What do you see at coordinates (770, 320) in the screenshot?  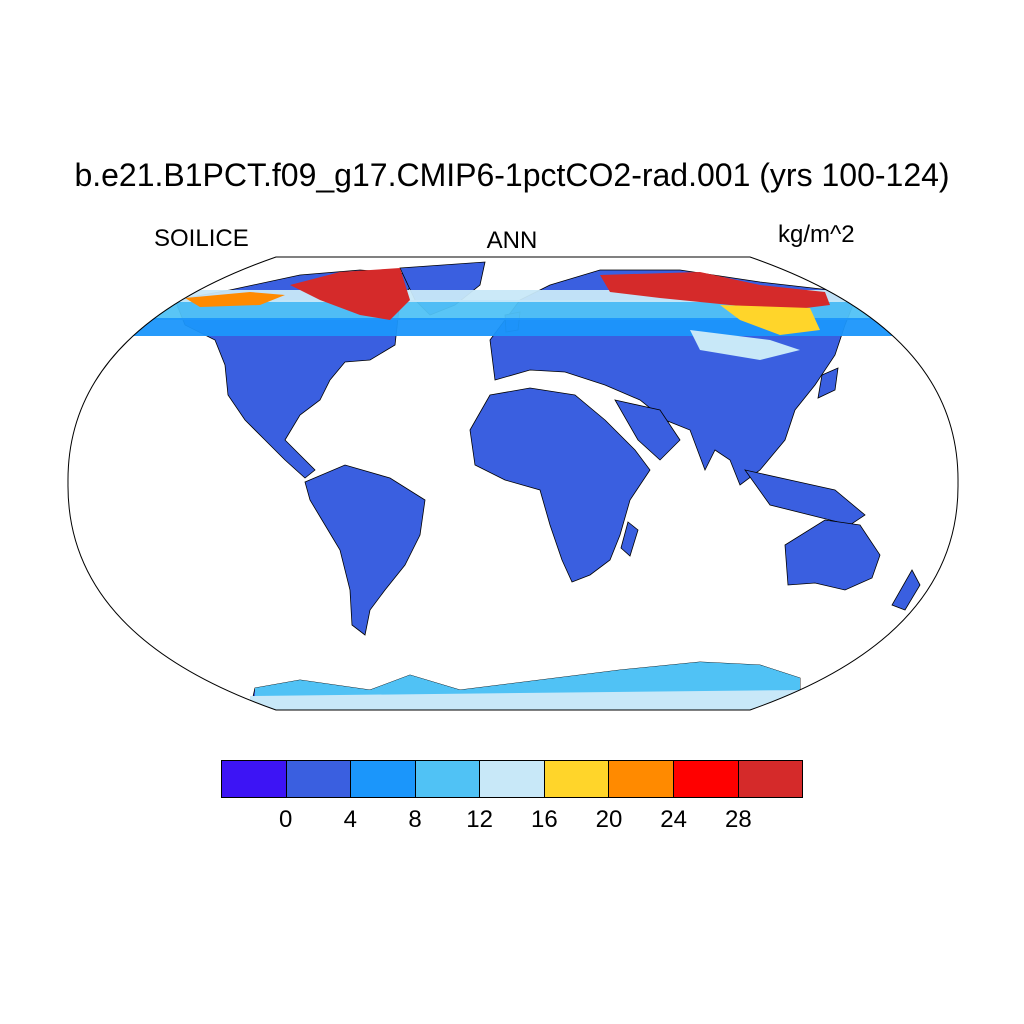 I see `siberia-mid` at bounding box center [770, 320].